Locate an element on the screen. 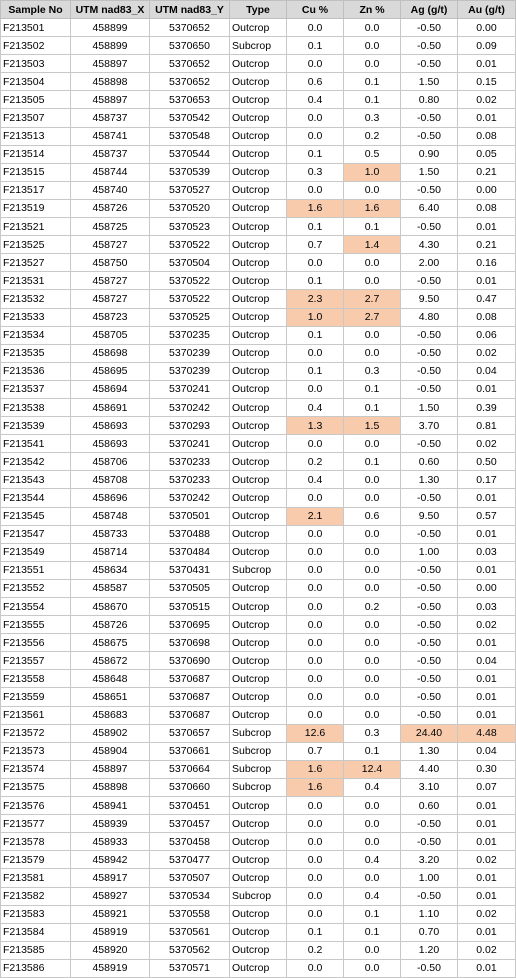 Image resolution: width=516 pixels, height=978 pixels. utm-y-cell: 5370501 is located at coordinates (189, 516).